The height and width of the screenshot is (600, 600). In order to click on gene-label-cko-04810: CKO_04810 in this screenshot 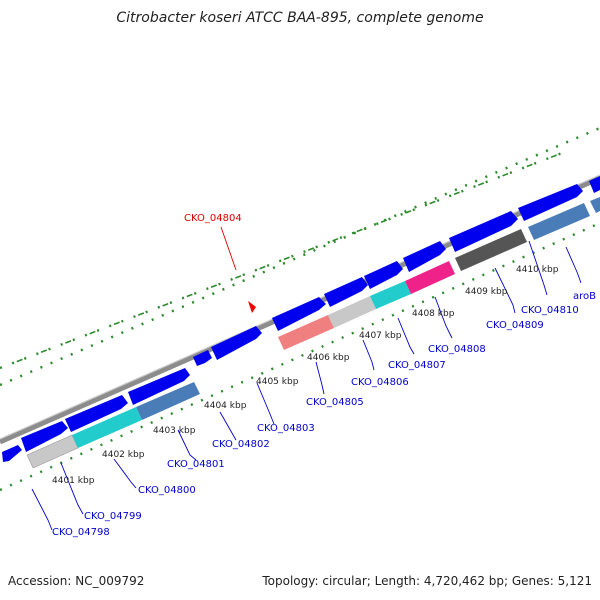, I will do `click(550, 310)`.